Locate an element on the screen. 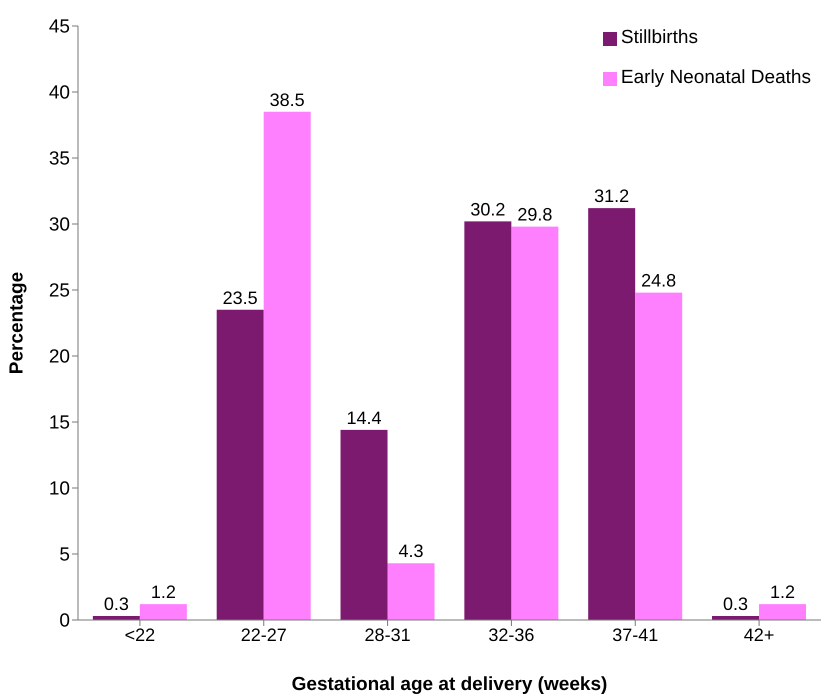 The image size is (821, 700). y-tick-label: 25 is located at coordinates (59, 291).